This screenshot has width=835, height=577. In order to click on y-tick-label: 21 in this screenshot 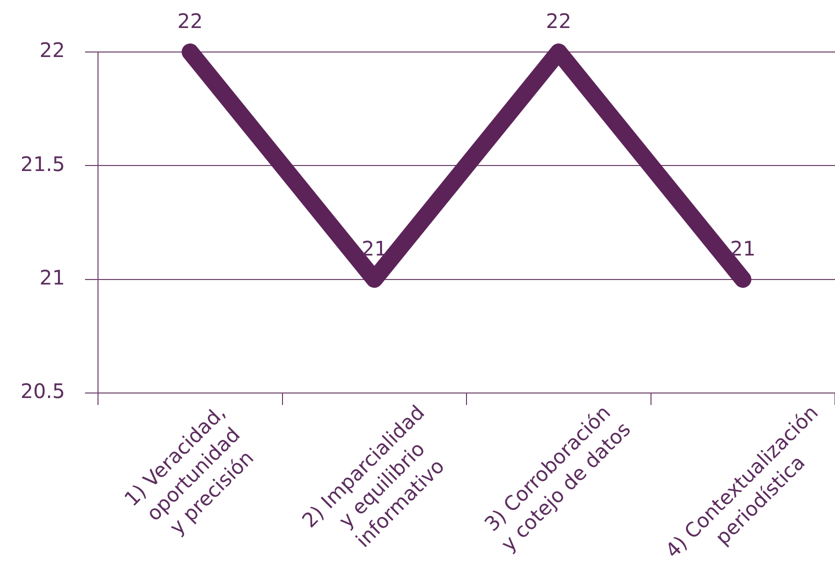, I will do `click(52, 278)`.